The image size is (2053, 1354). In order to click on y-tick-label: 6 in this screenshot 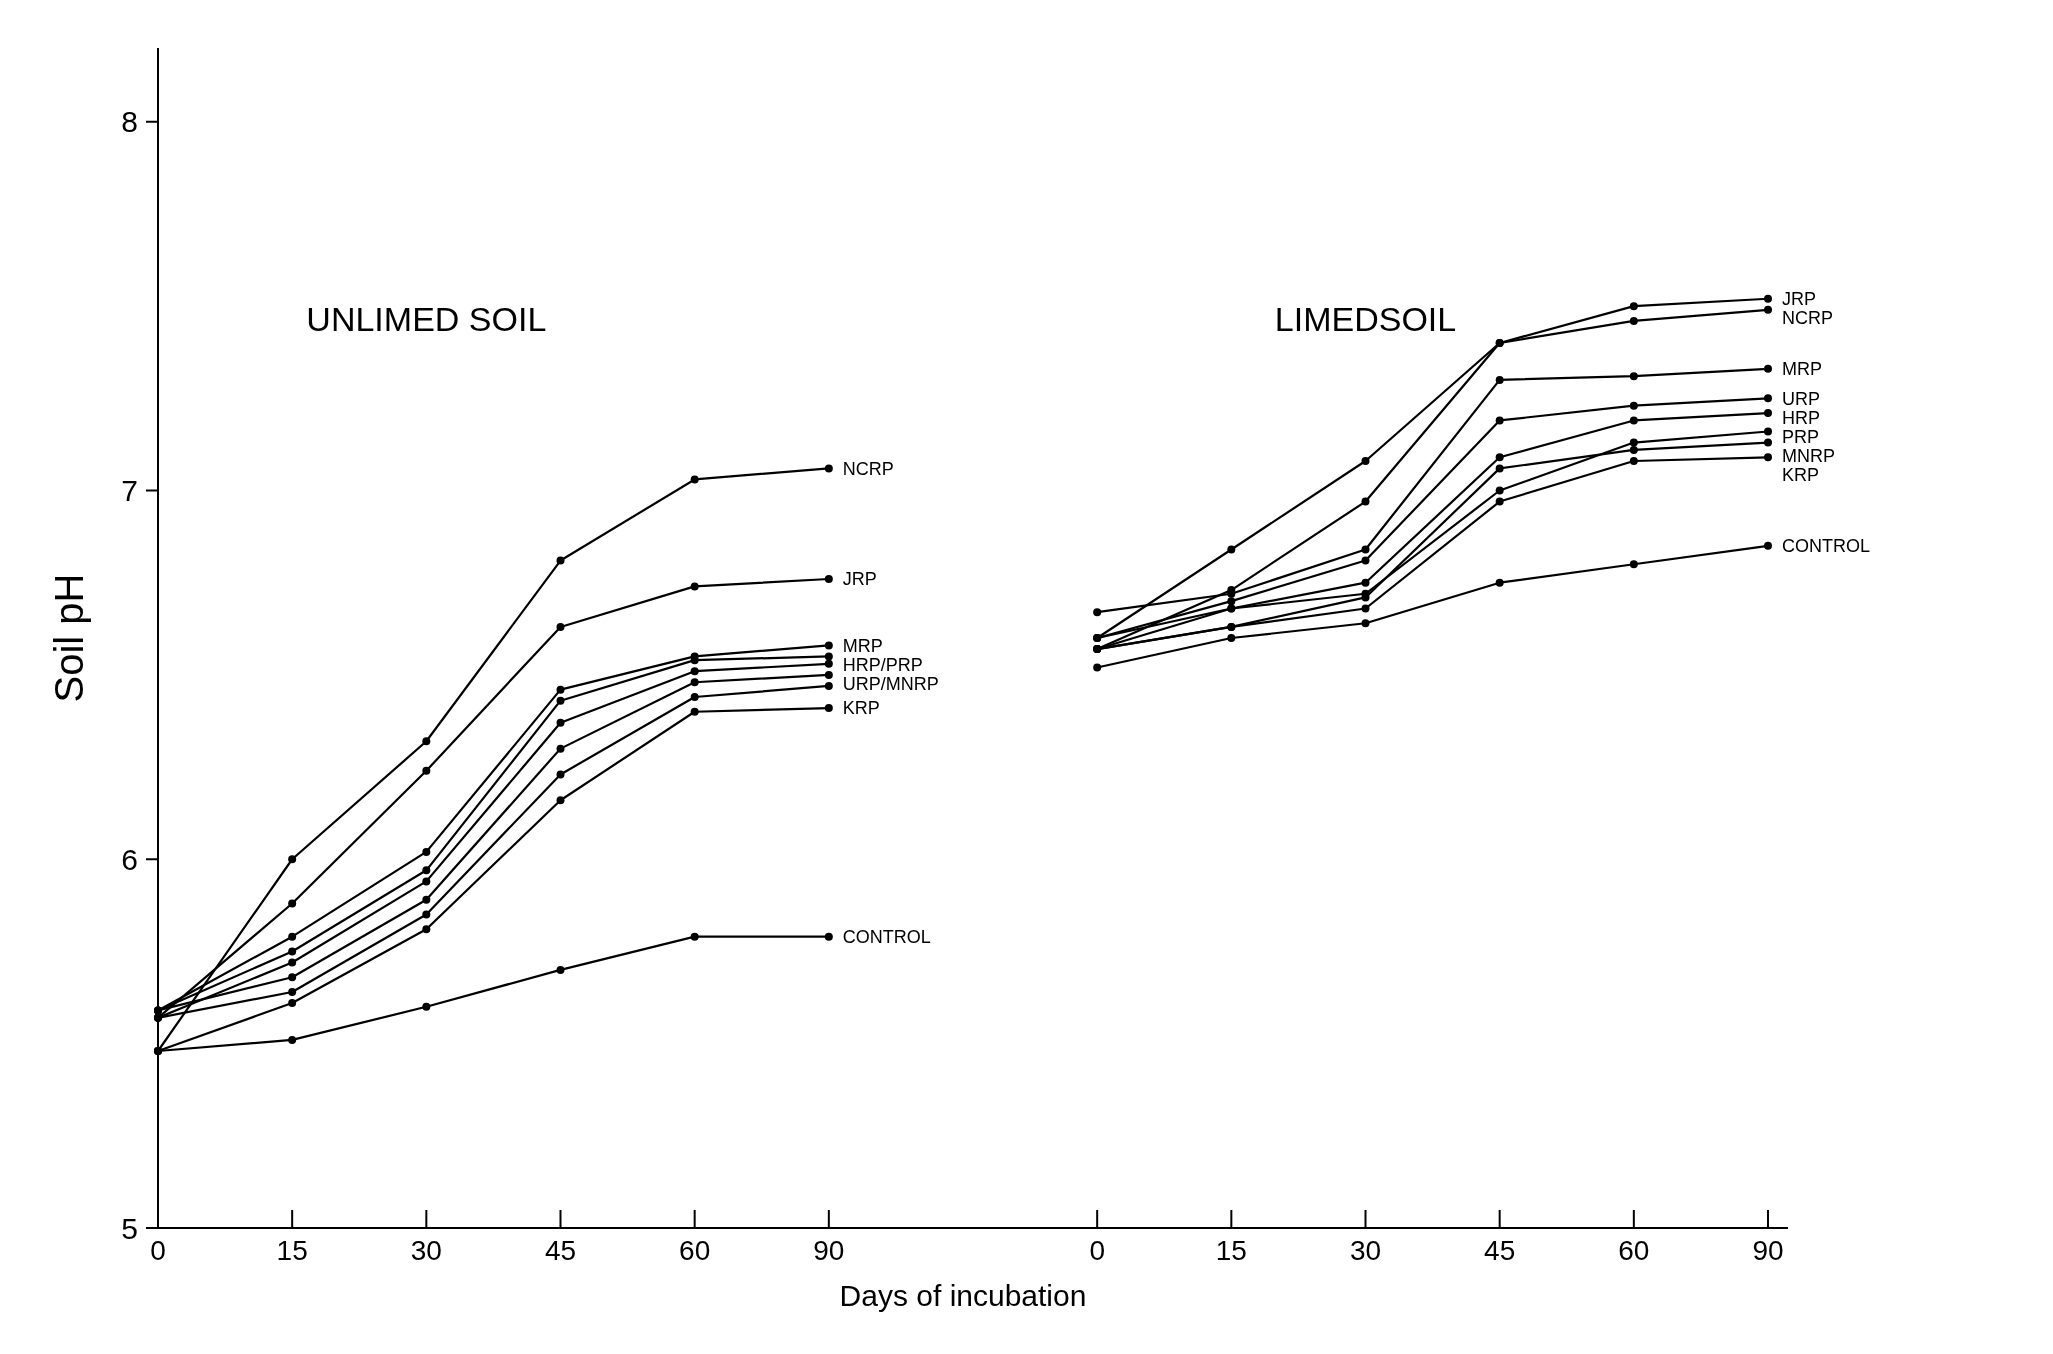, I will do `click(129, 859)`.